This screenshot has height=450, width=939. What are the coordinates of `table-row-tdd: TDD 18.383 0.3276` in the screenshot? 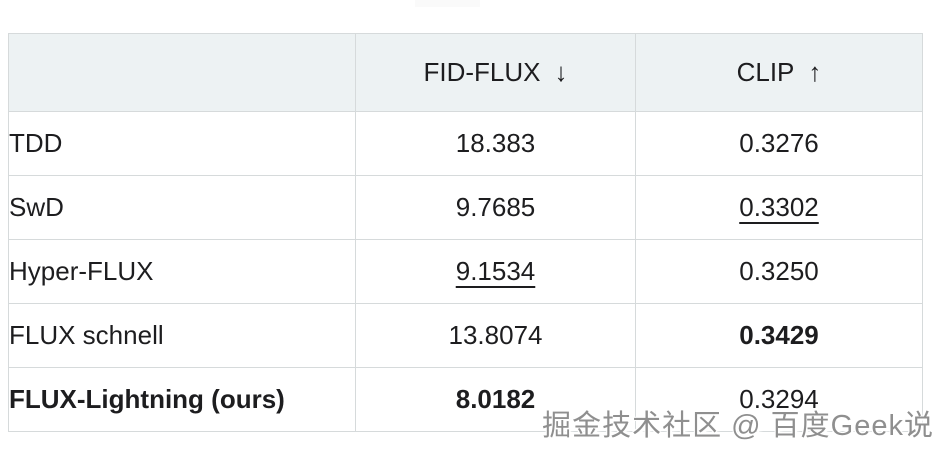 It's located at (465, 143).